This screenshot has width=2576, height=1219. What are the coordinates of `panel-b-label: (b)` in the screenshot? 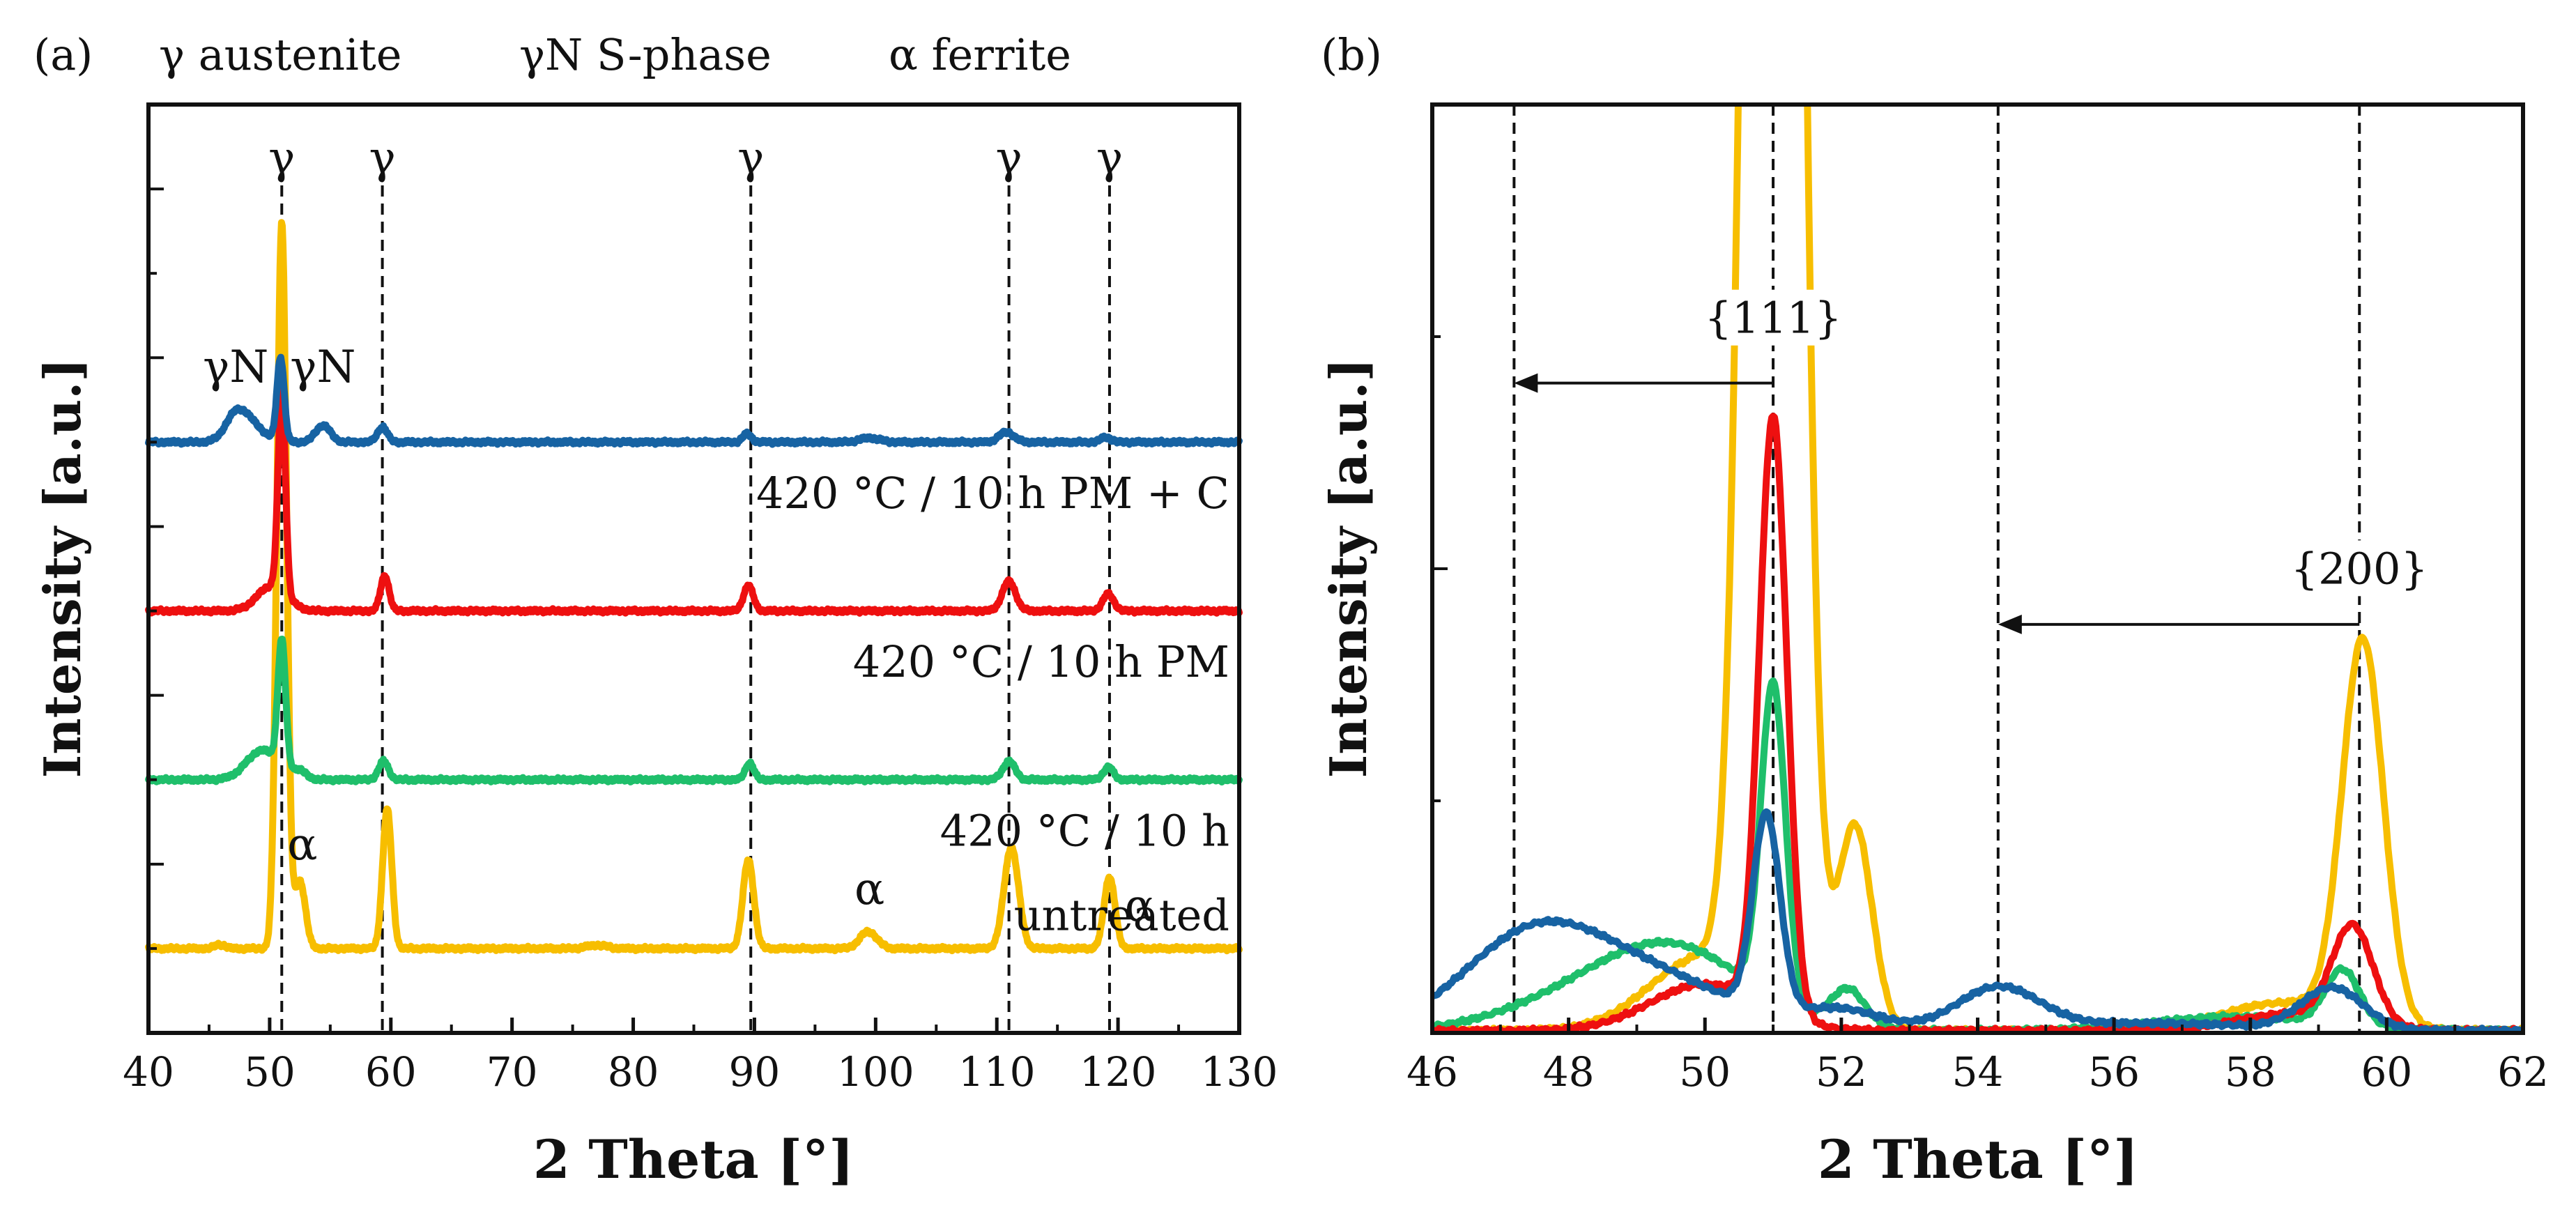 It's located at (1351, 55).